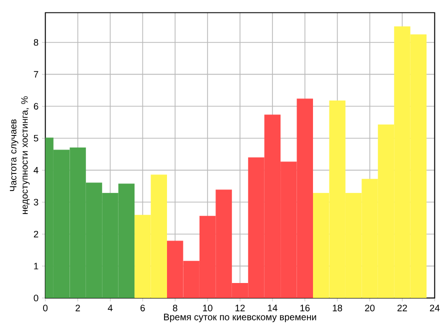 This screenshot has width=448, height=336. What do you see at coordinates (45, 308) in the screenshot?
I see `x-tick-label: 0` at bounding box center [45, 308].